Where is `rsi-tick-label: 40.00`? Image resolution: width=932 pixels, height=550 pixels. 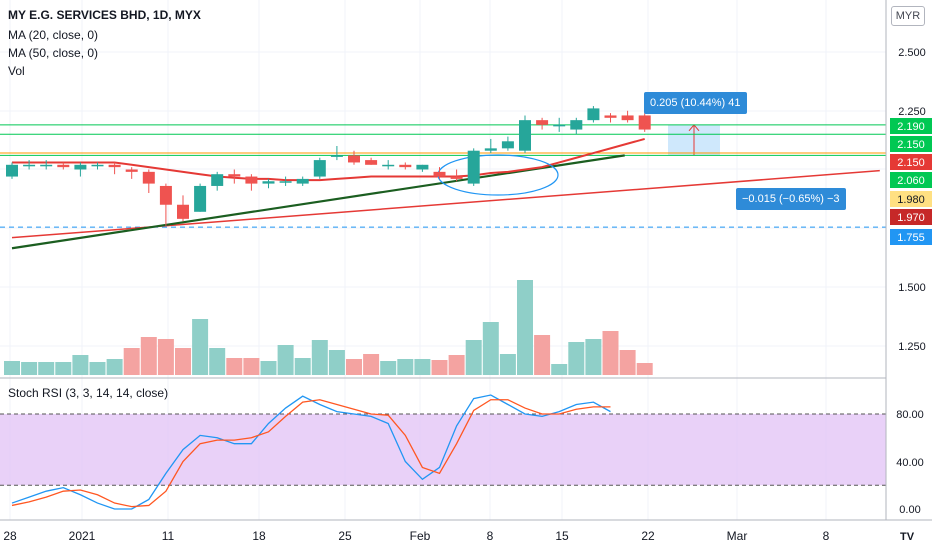 rsi-tick-label: 40.00 is located at coordinates (910, 463).